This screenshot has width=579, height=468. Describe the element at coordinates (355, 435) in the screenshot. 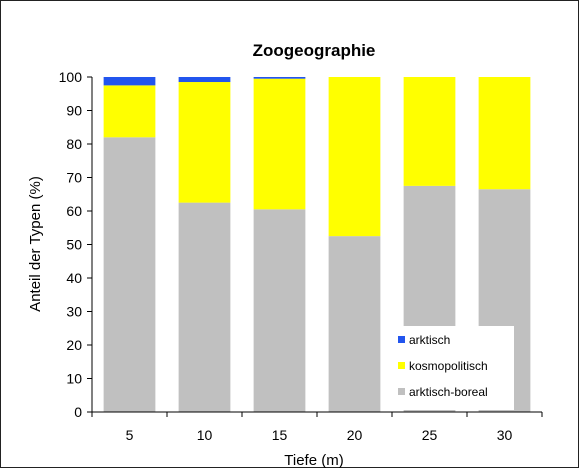

I see `x-tick-label: 20` at that location.